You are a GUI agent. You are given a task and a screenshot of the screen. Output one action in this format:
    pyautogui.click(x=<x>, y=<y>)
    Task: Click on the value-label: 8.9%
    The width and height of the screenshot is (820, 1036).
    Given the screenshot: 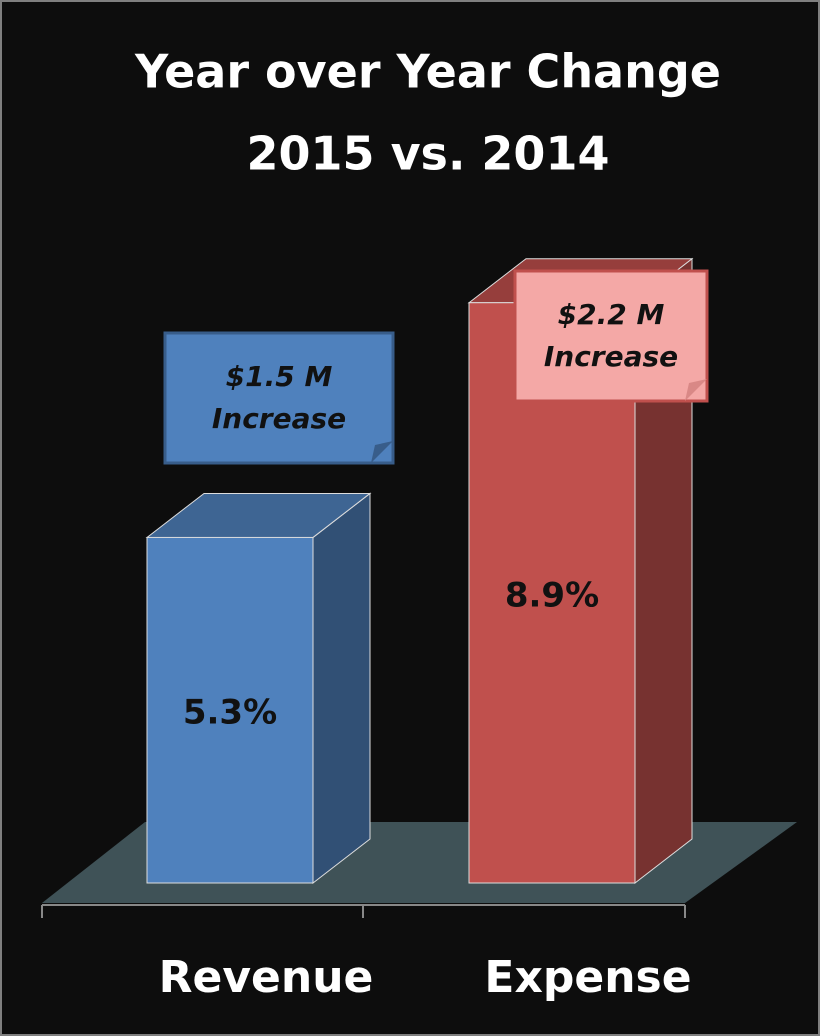 What is the action you would take?
    pyautogui.click(x=552, y=595)
    